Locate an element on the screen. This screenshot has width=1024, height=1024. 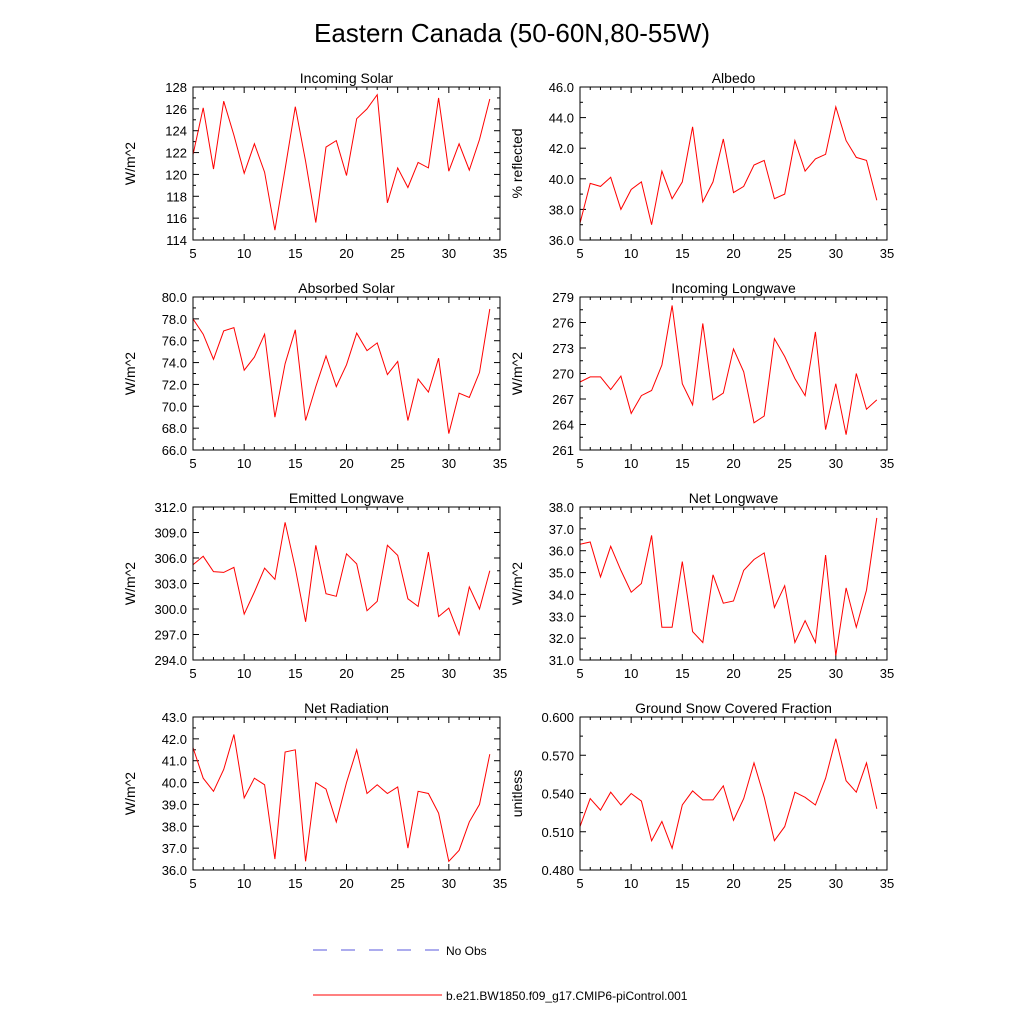
chart-4-y-tick-label: 312.0 is located at coordinates (170, 507).